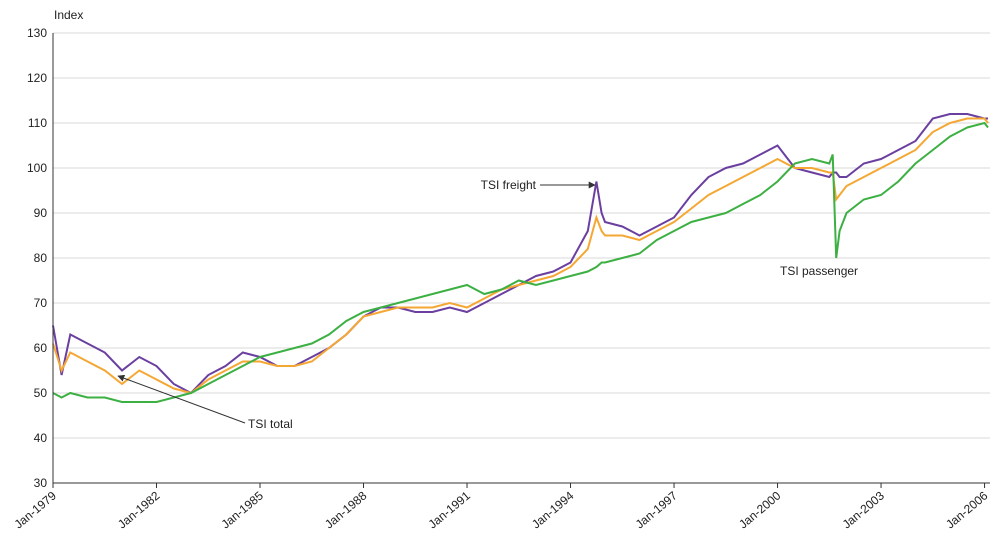 Image resolution: width=993 pixels, height=558 pixels. I want to click on x-tick-label: Jan-2000, so click(760, 509).